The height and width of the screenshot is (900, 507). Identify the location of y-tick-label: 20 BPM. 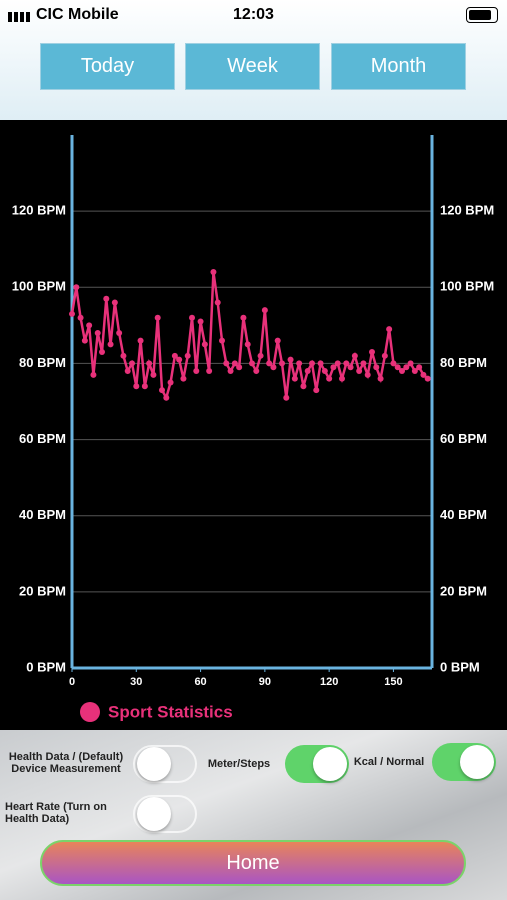
(42, 590).